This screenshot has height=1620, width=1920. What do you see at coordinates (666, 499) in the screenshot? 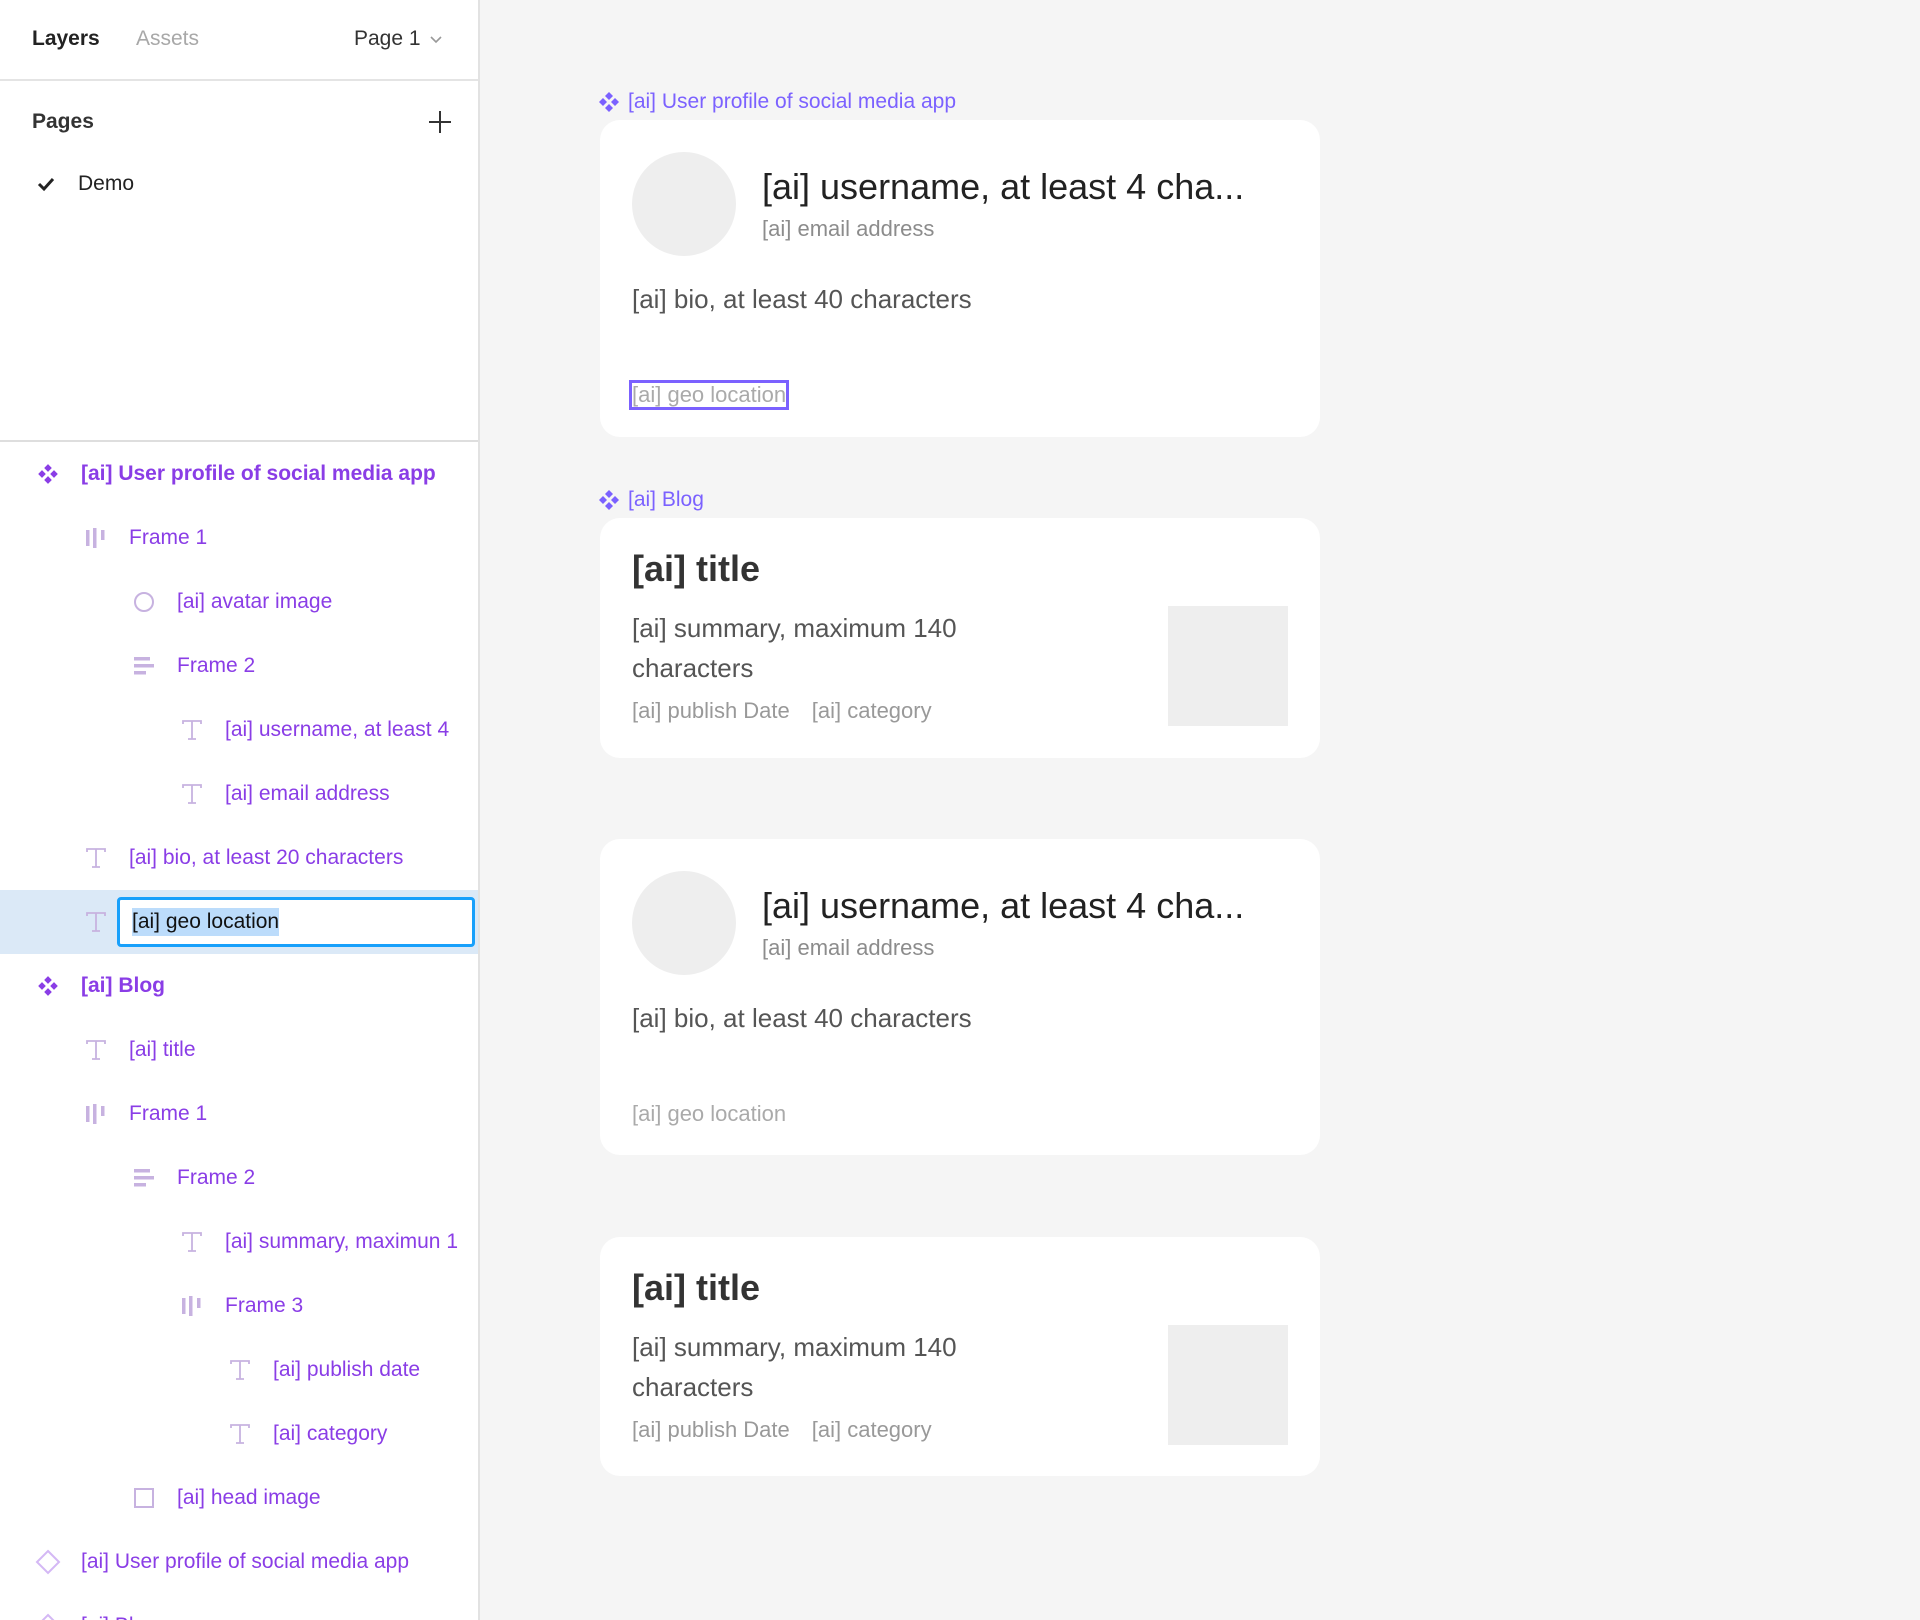
I see `frame-label-text: [ai] Blog` at bounding box center [666, 499].